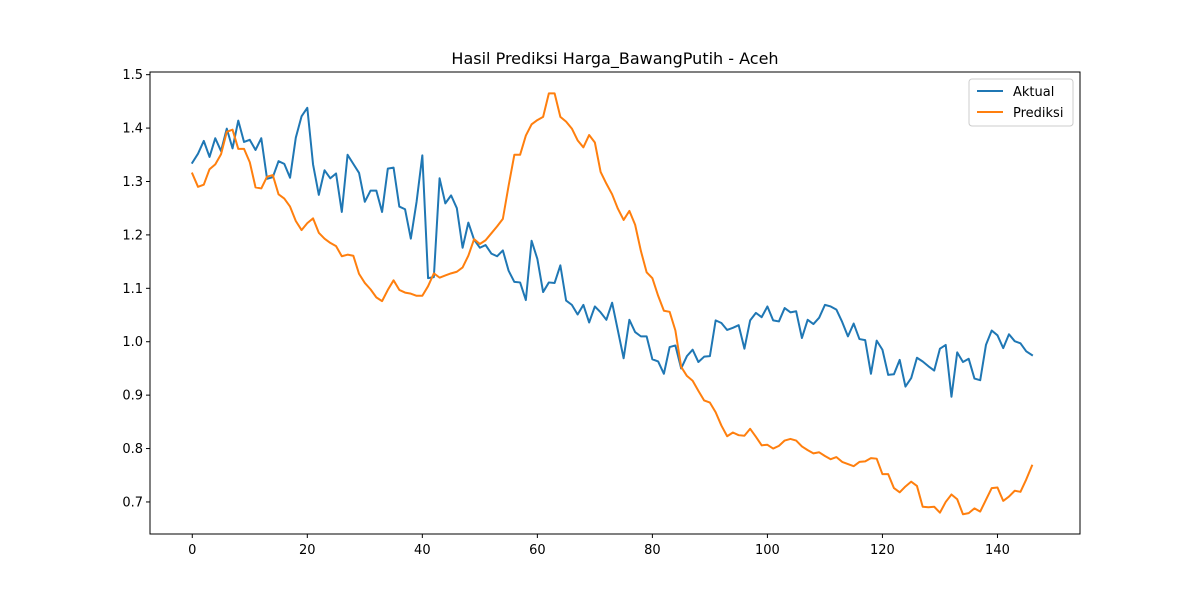 The width and height of the screenshot is (1200, 600). I want to click on legend-label-prediksi: Prediksi, so click(1038, 113).